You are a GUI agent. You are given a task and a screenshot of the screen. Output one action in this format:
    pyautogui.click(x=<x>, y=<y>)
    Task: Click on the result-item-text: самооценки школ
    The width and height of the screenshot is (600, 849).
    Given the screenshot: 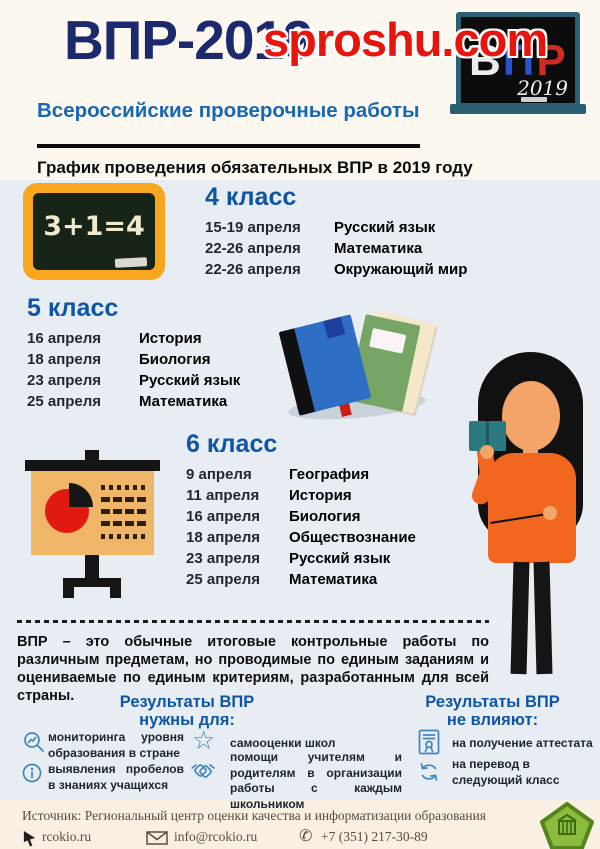 What is the action you would take?
    pyautogui.click(x=283, y=743)
    